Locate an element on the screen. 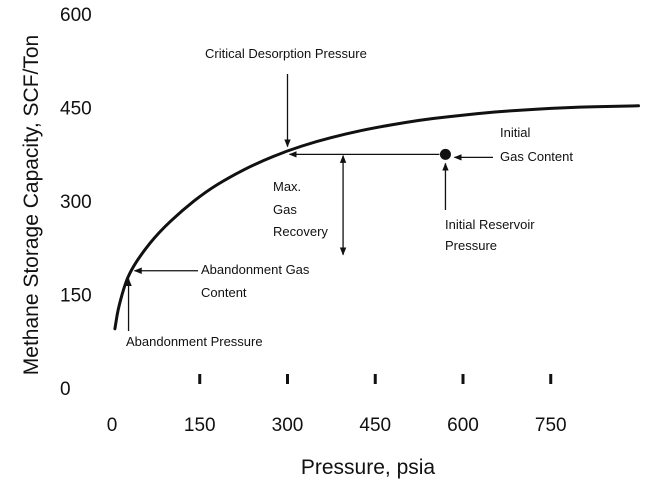 This screenshot has width=649, height=494. initial-reservoir-pressure-label-1: Initial Reservoir is located at coordinates (490, 224).